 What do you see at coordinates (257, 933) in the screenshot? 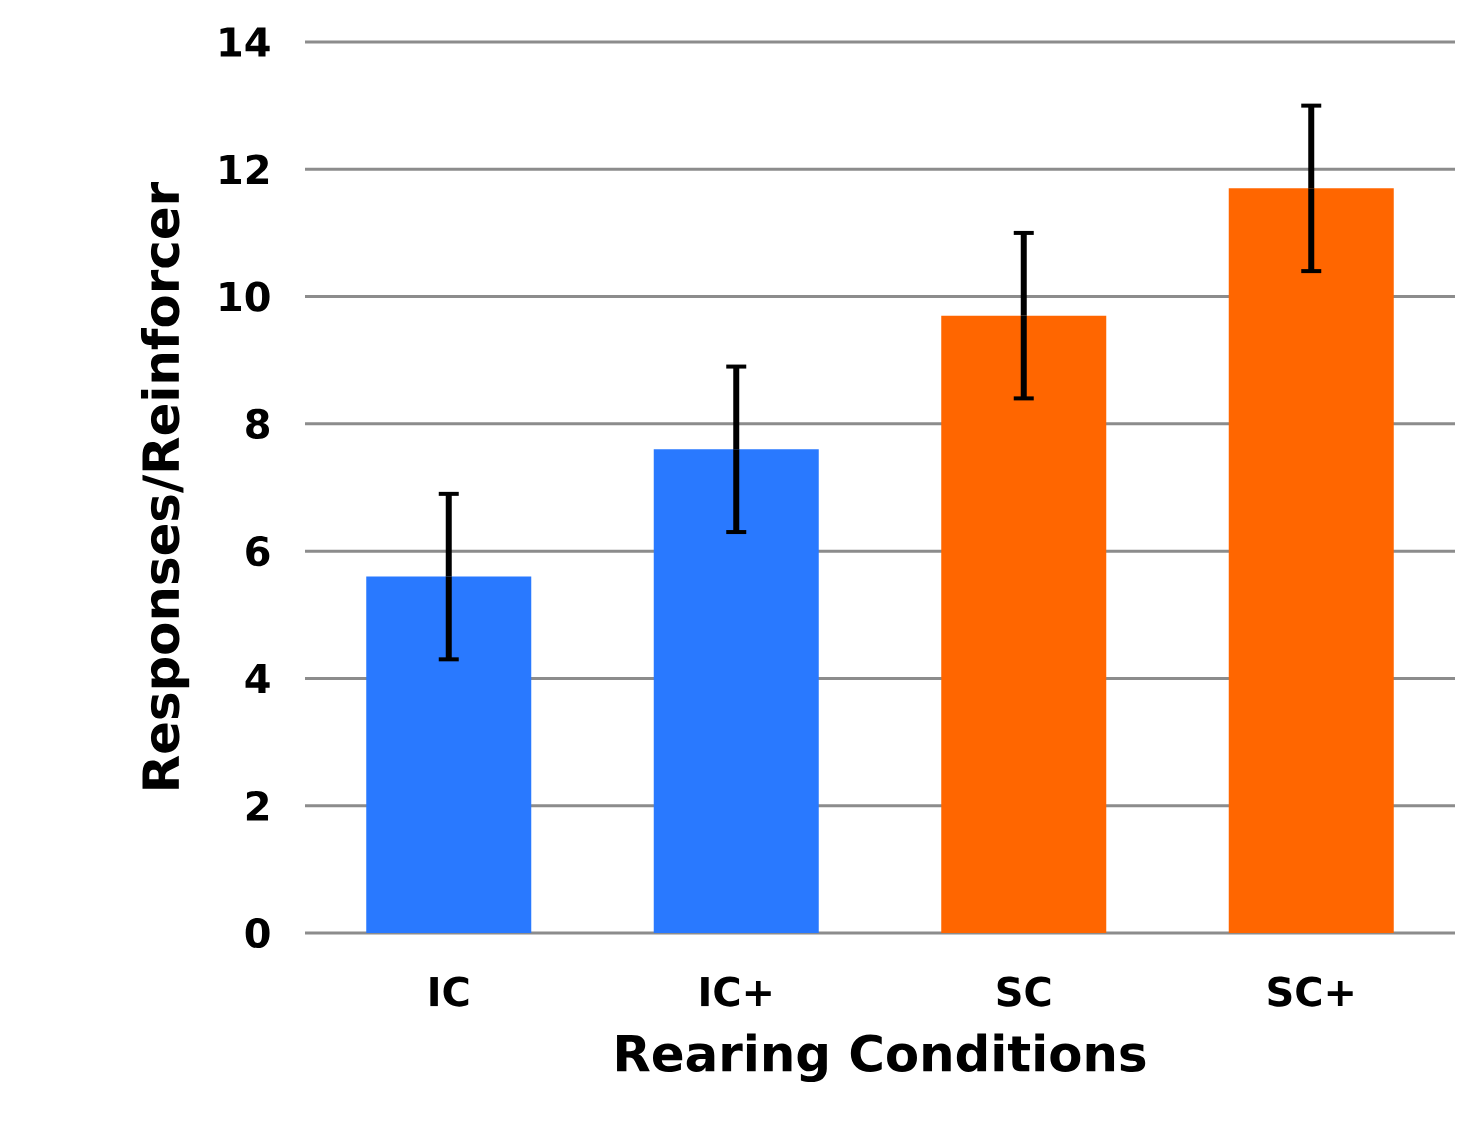
I see `y-tick-label: 0` at bounding box center [257, 933].